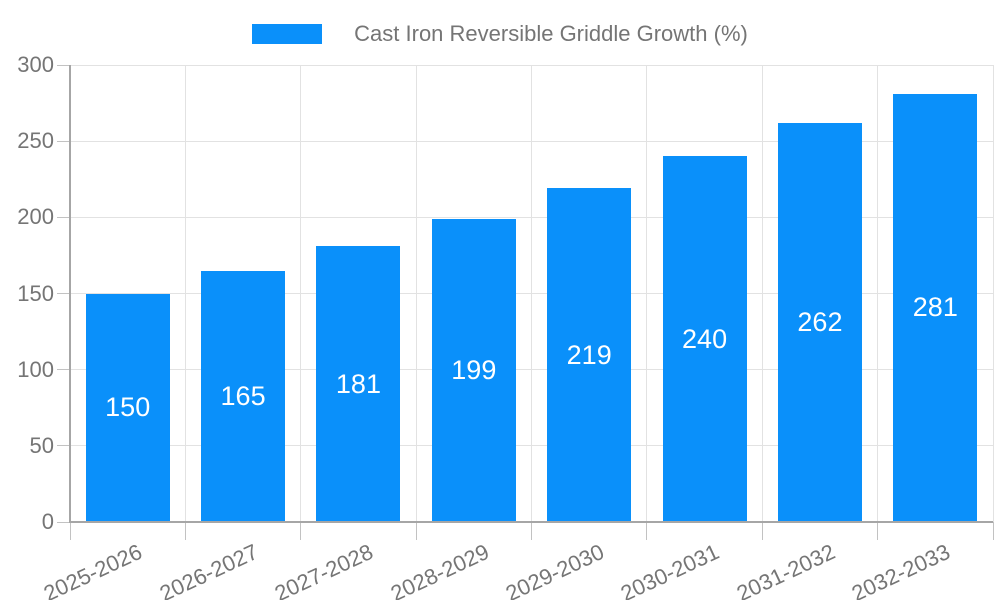 The image size is (1000, 600). What do you see at coordinates (35, 141) in the screenshot?
I see `y-axis-tick-label: 250` at bounding box center [35, 141].